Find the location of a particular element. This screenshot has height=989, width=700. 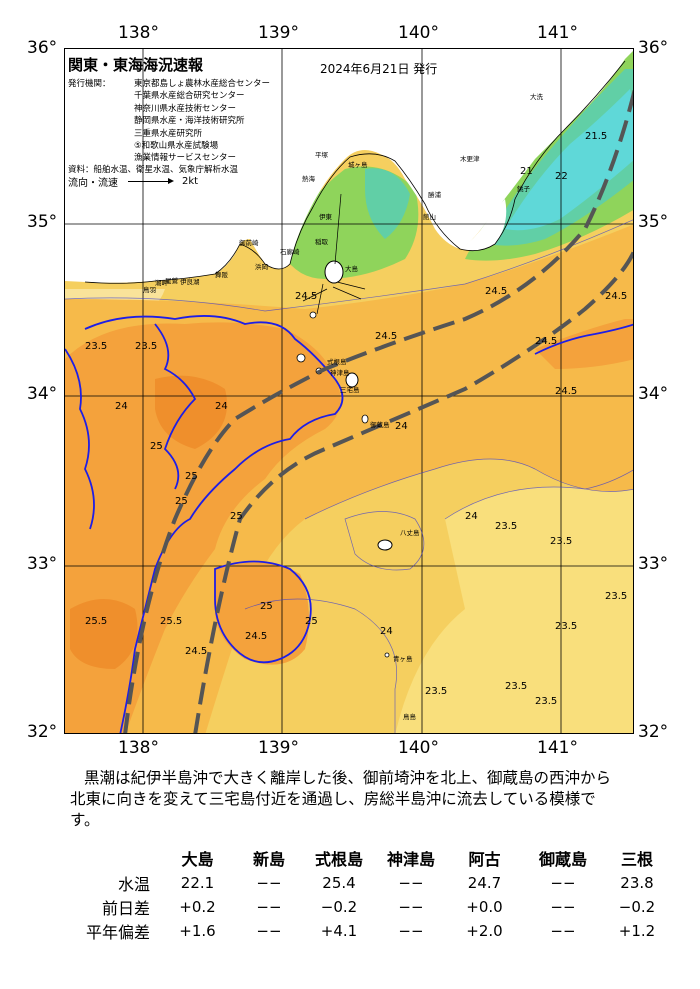

table-row: 水温 22.1 −− 25.4 −− 24.7 −− 23.8 is located at coordinates (370, 883).